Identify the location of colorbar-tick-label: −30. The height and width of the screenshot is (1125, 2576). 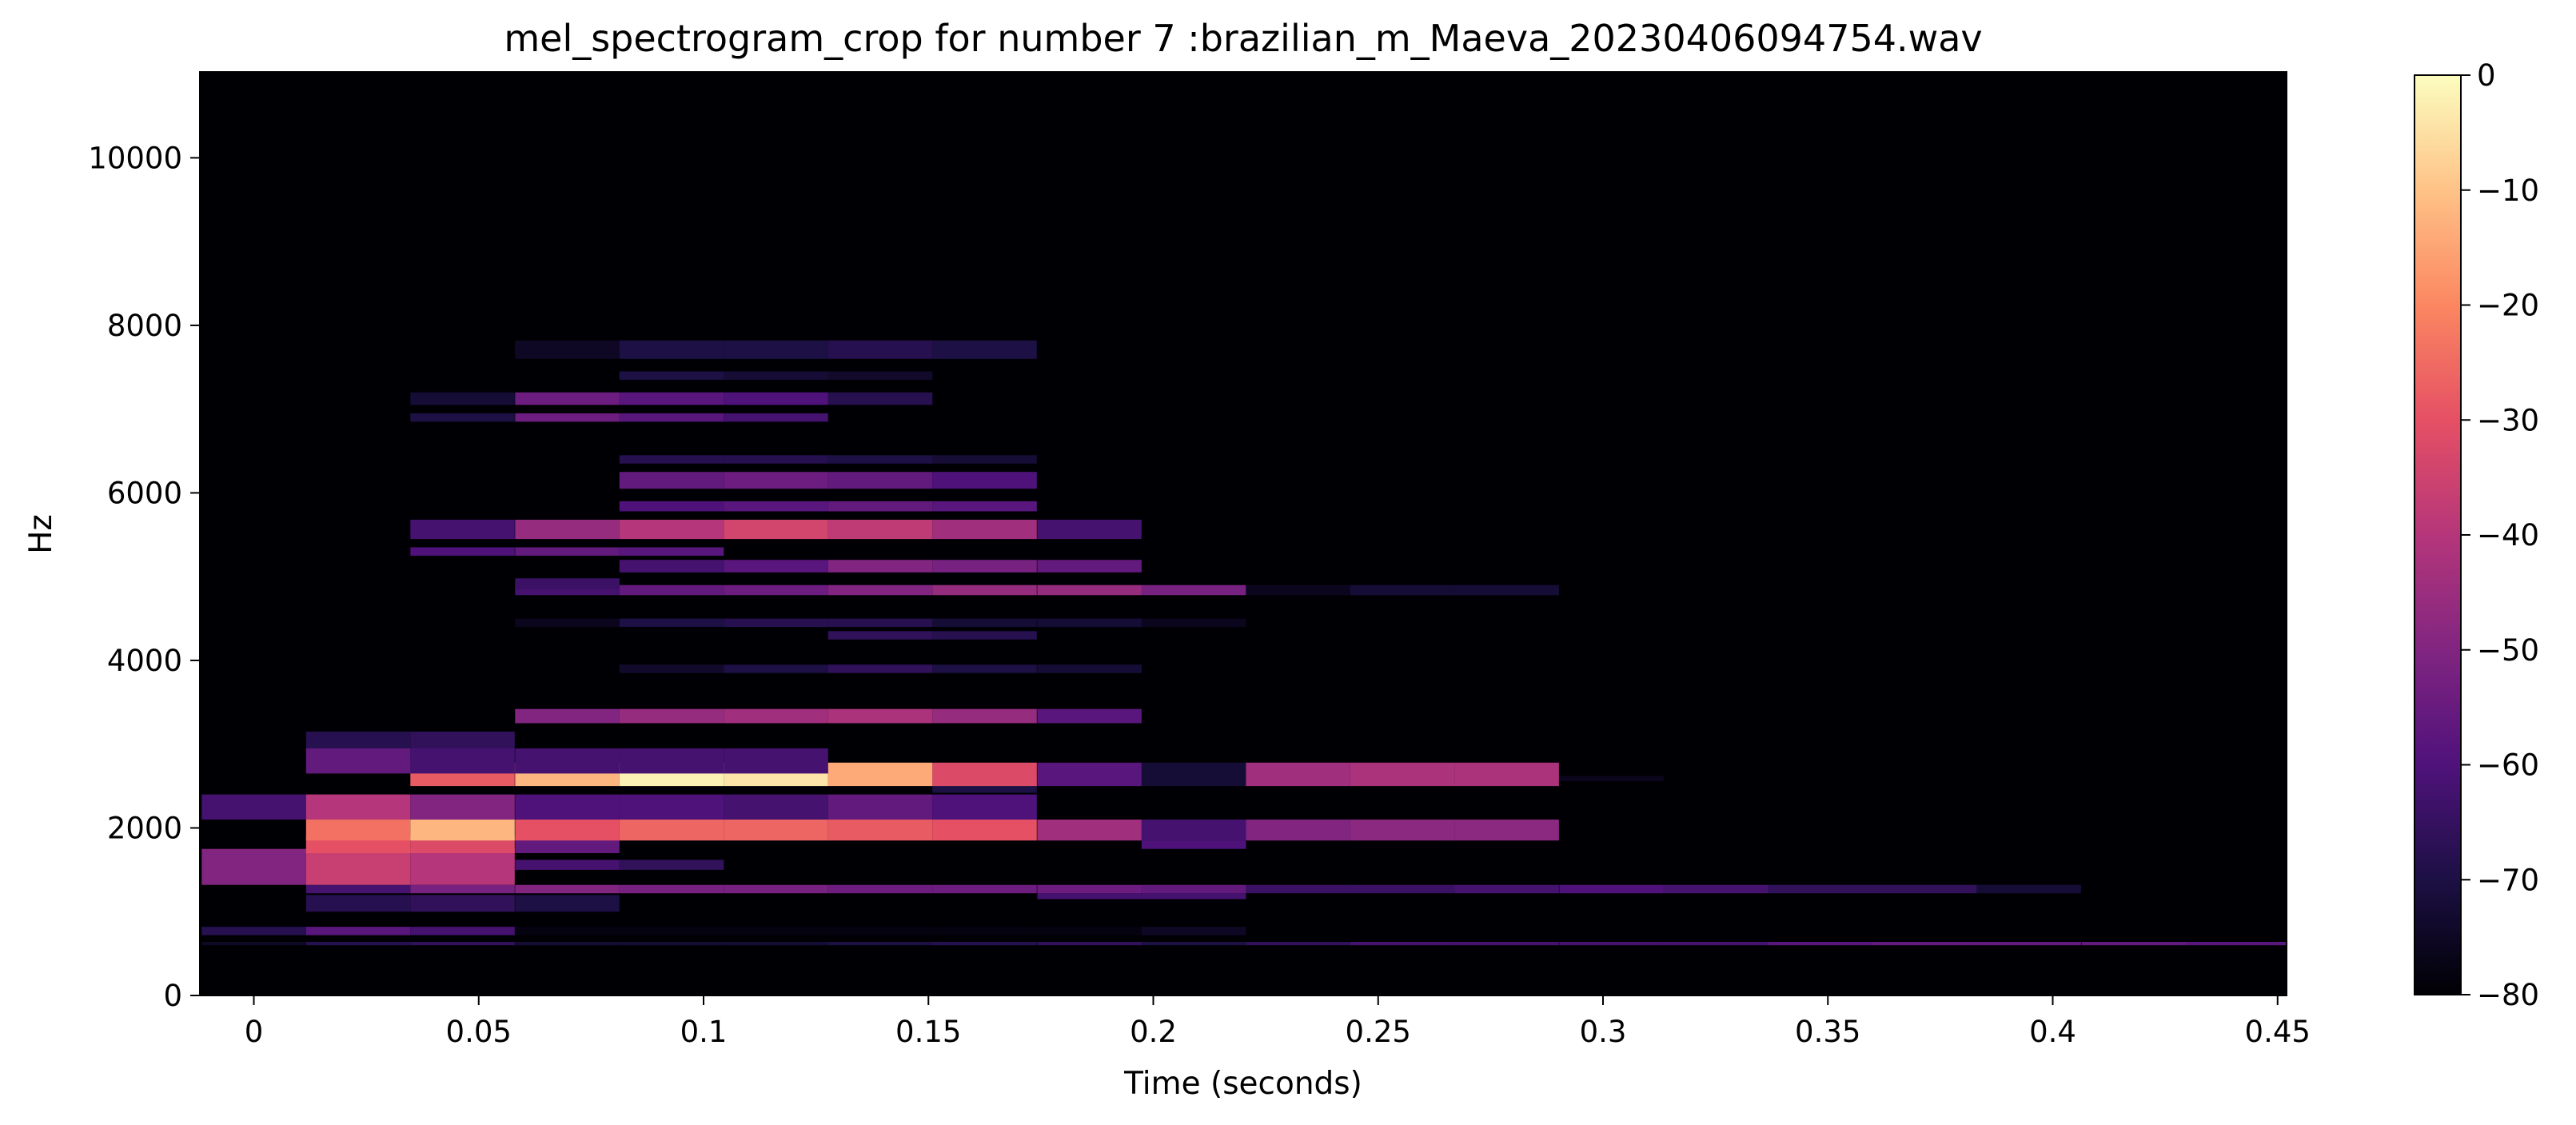
(2508, 420).